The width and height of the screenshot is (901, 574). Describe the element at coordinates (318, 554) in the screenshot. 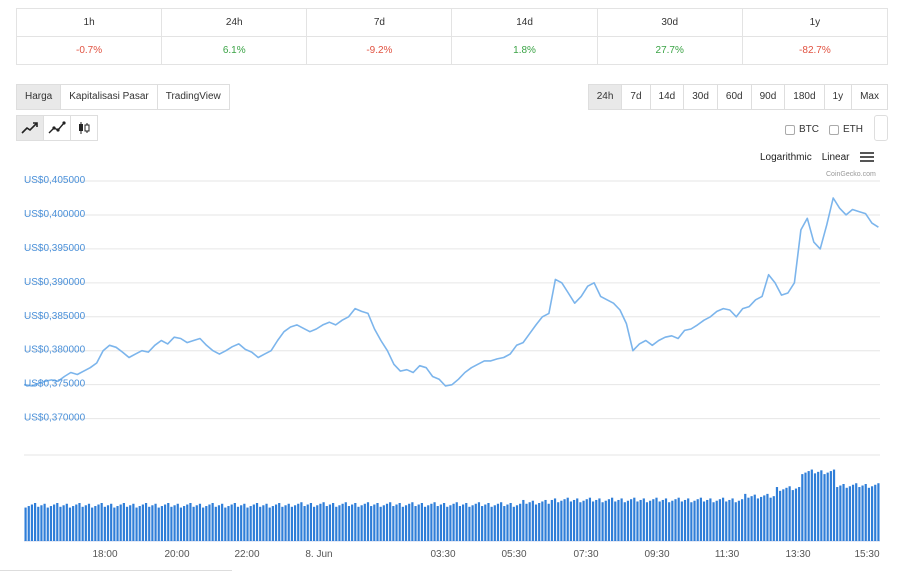

I see `x-tick-label: 8. Jun` at that location.